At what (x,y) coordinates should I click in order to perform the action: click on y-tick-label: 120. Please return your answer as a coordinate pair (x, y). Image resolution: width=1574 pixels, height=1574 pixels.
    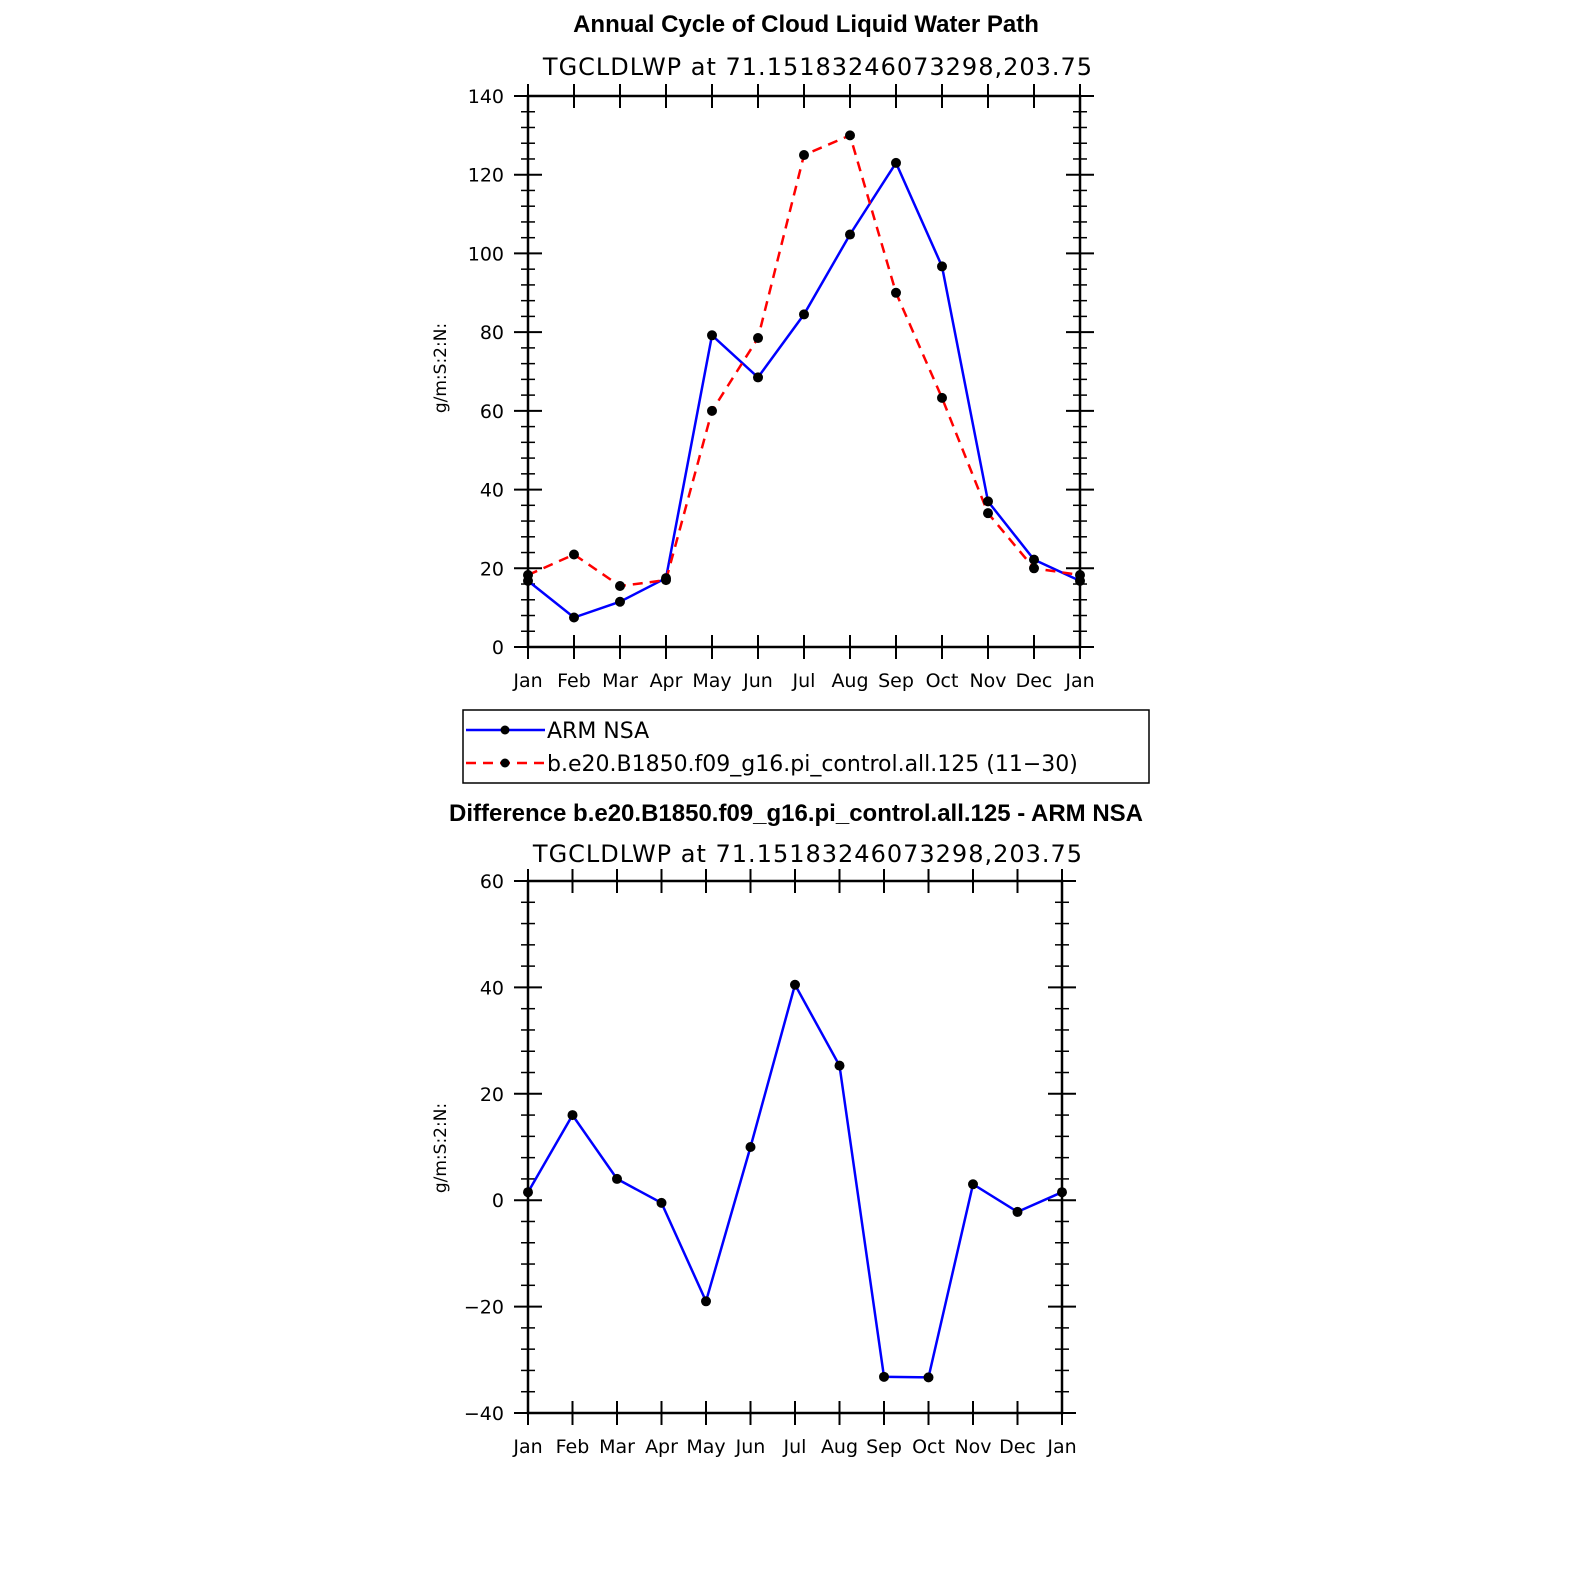
    Looking at the image, I should click on (486, 176).